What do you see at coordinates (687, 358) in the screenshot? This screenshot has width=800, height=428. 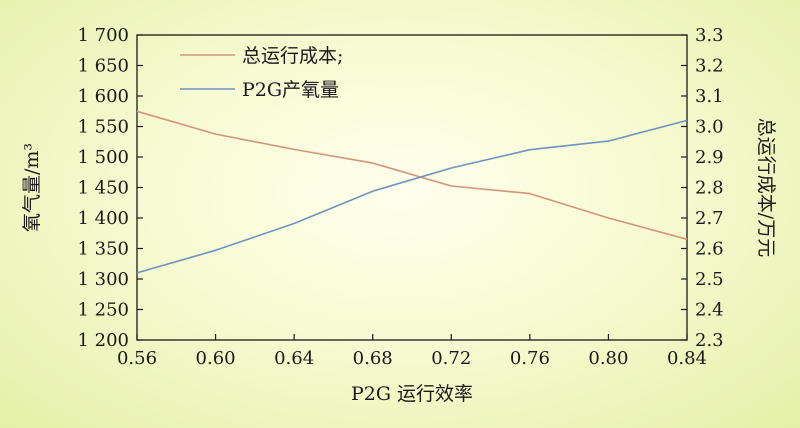 I see `x-tick-label: 0.84` at bounding box center [687, 358].